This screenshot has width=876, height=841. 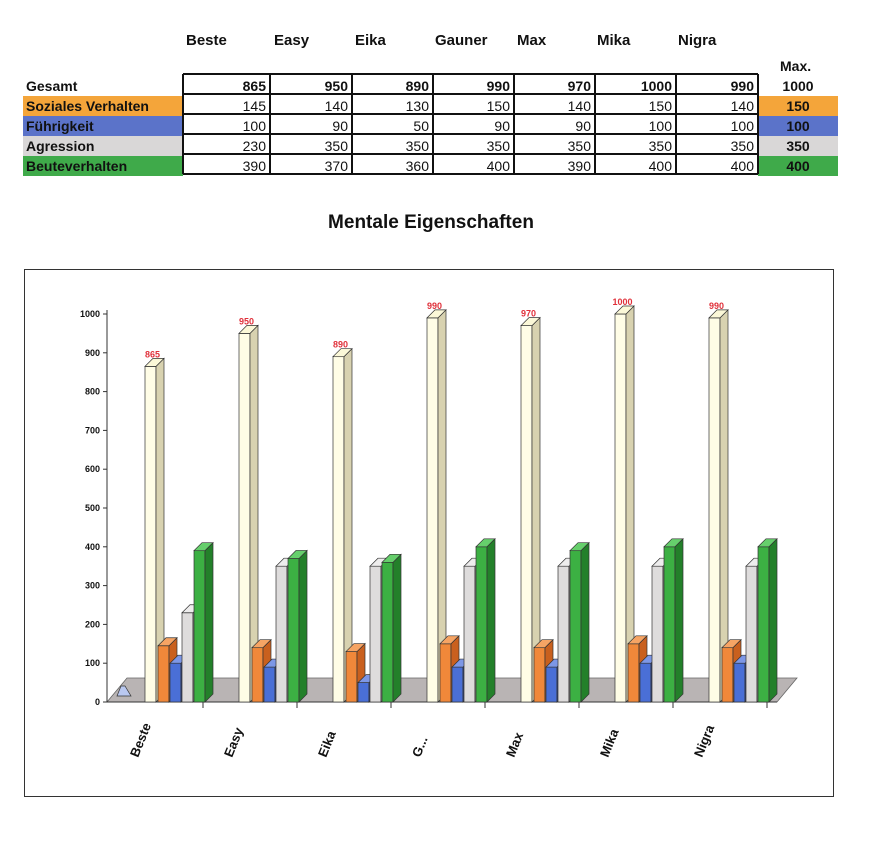 What do you see at coordinates (614, 40) in the screenshot?
I see `column-header: Mika` at bounding box center [614, 40].